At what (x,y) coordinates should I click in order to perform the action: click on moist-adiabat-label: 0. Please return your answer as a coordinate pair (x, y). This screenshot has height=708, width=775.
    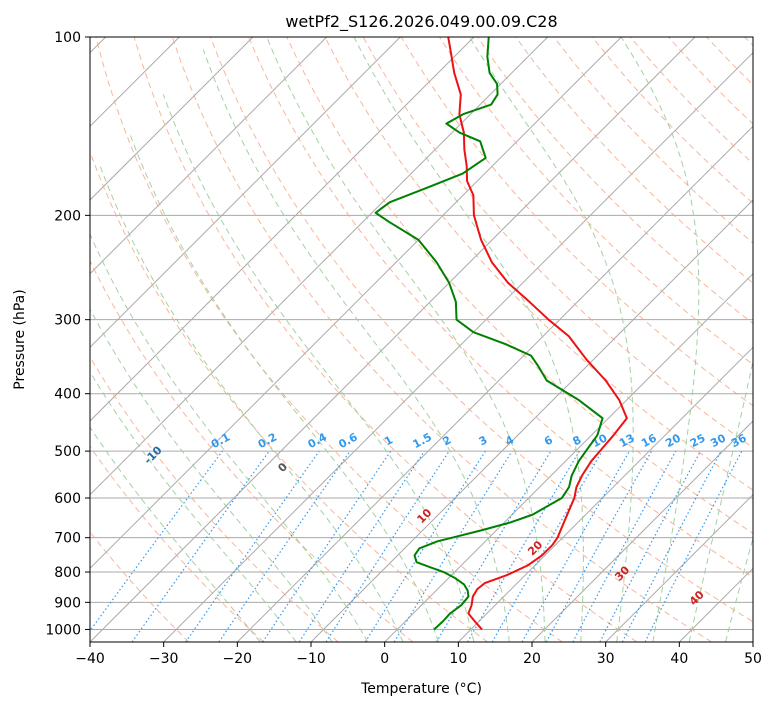
    Looking at the image, I should click on (282, 467).